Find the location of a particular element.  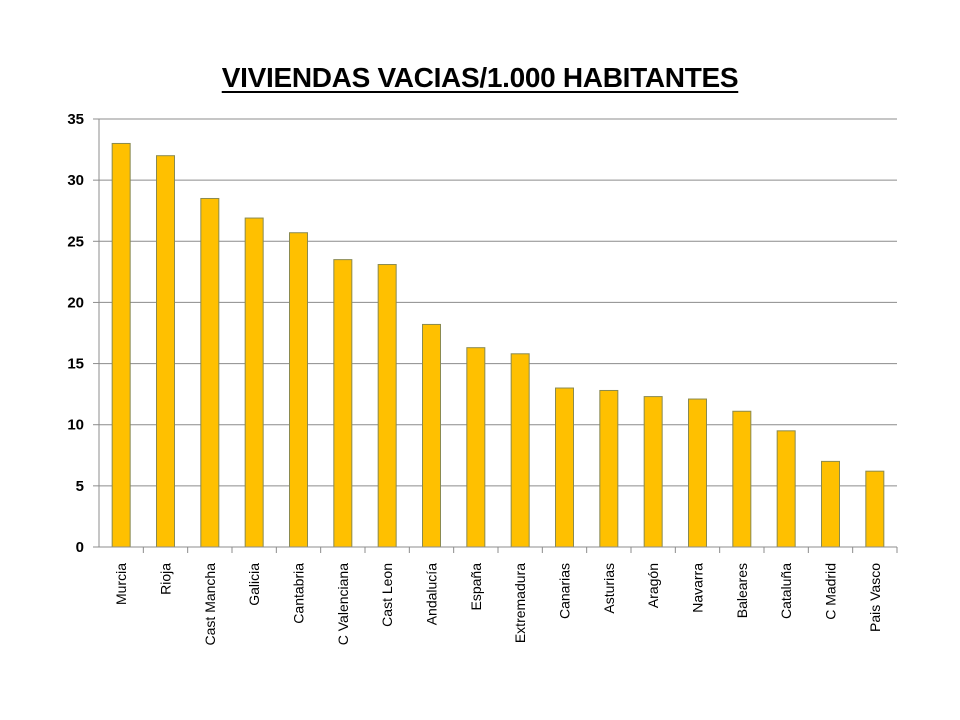

category-label: Rioja is located at coordinates (166, 579).